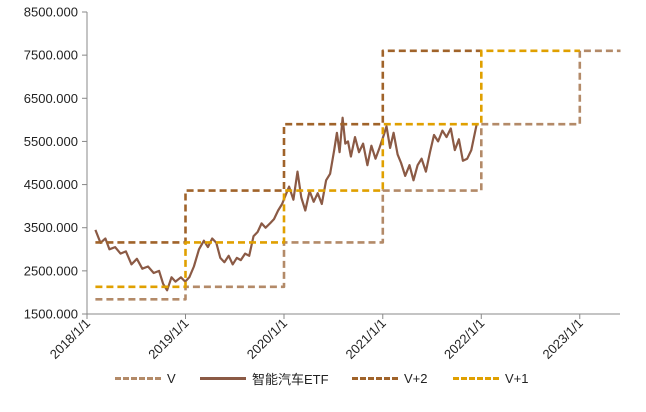 This screenshot has height=412, width=646. What do you see at coordinates (290, 379) in the screenshot?
I see `legend-label: 智能汽车ETF` at bounding box center [290, 379].